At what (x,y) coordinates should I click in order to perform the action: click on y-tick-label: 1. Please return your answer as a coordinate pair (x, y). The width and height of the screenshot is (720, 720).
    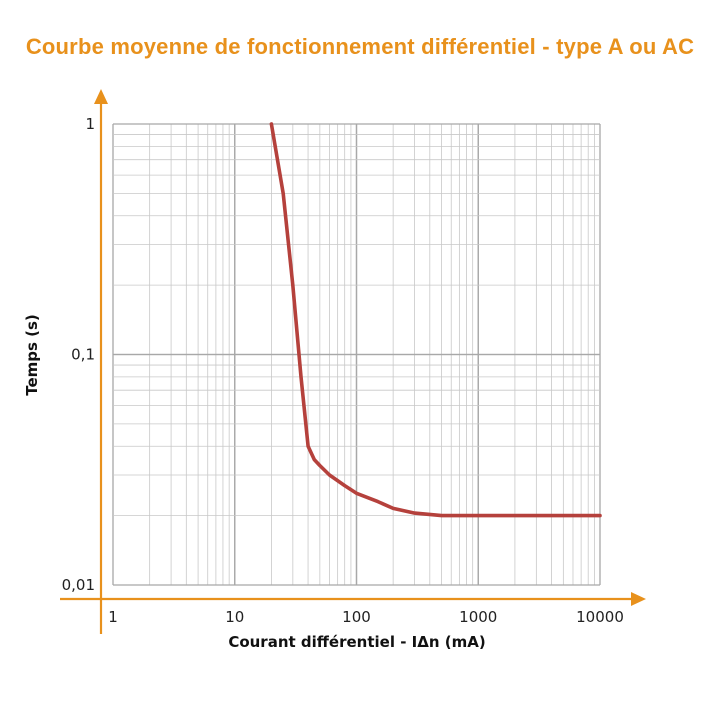
    Looking at the image, I should click on (90, 124).